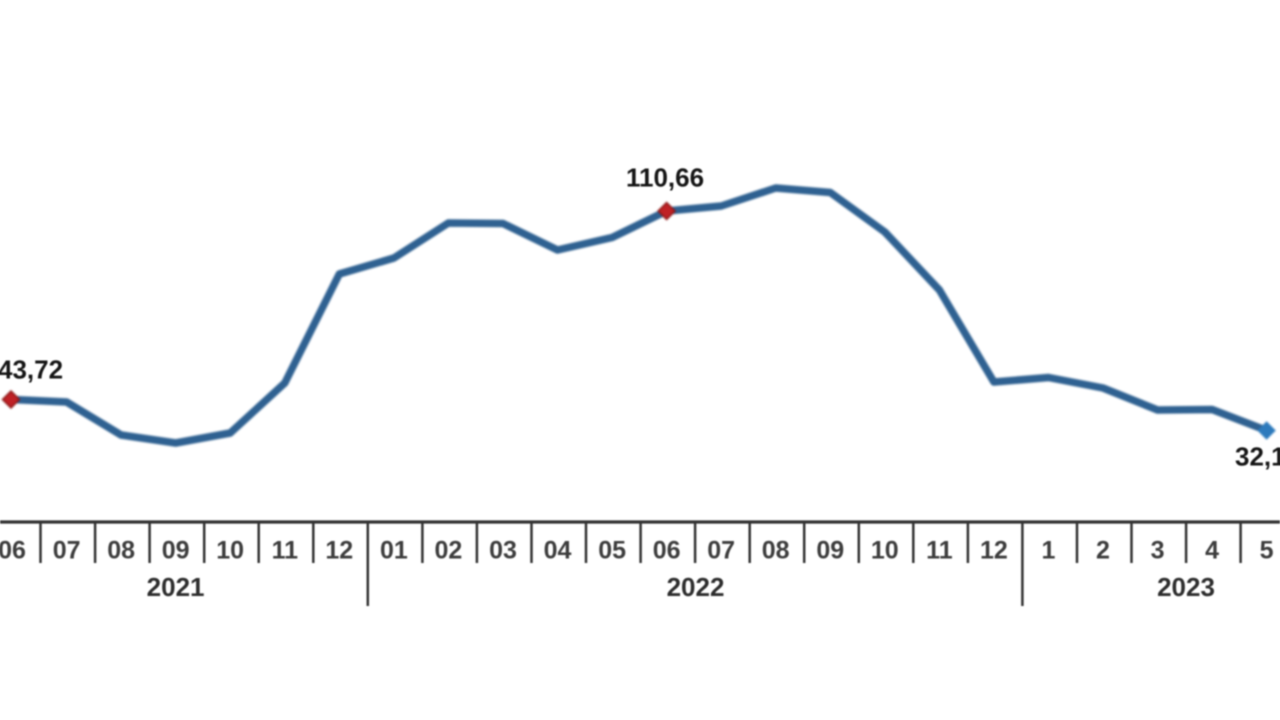 The width and height of the screenshot is (1280, 720). I want to click on svg-text: 2022, so click(696, 587).